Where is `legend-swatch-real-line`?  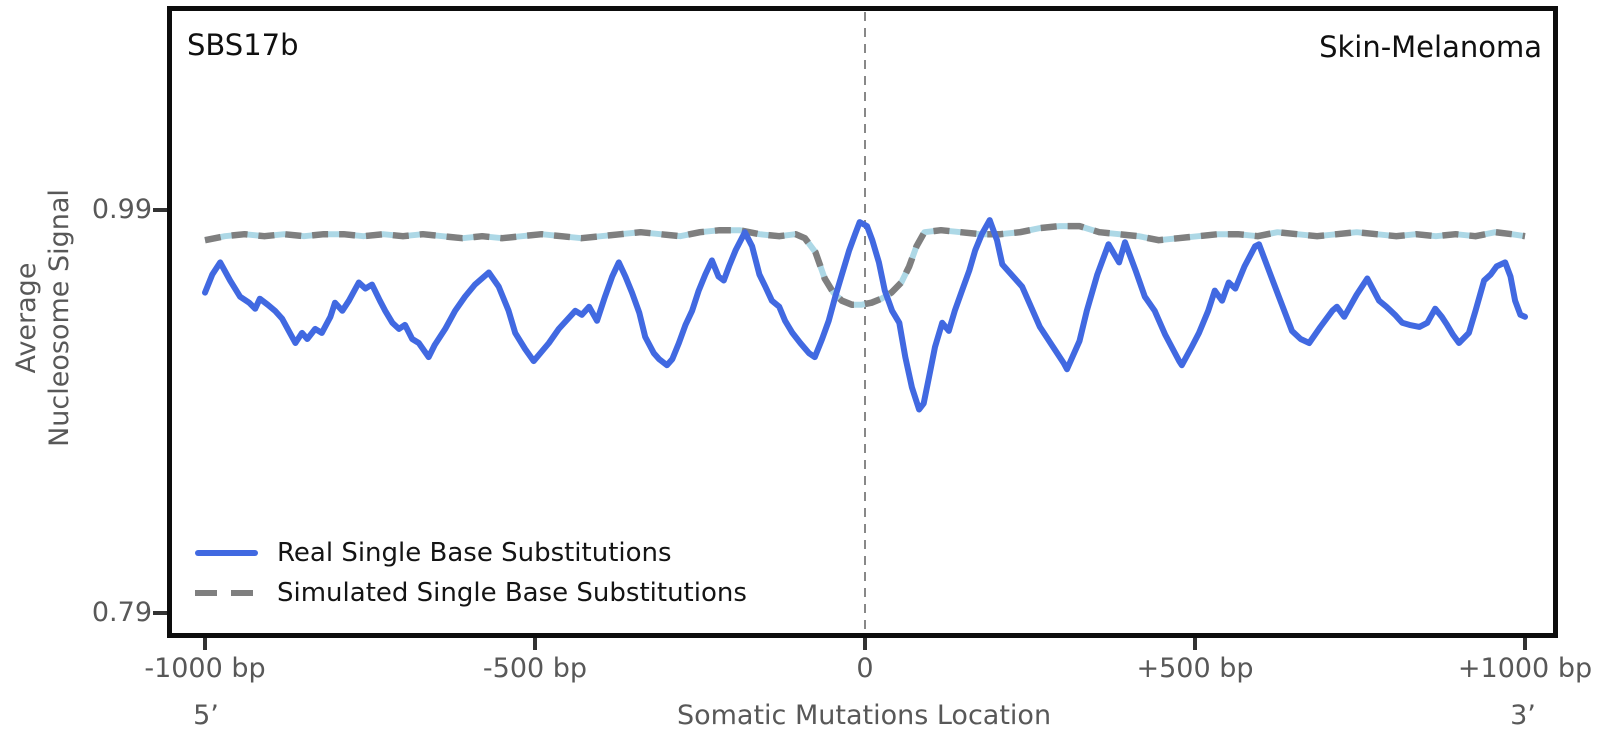
legend-swatch-real-line is located at coordinates (226, 553).